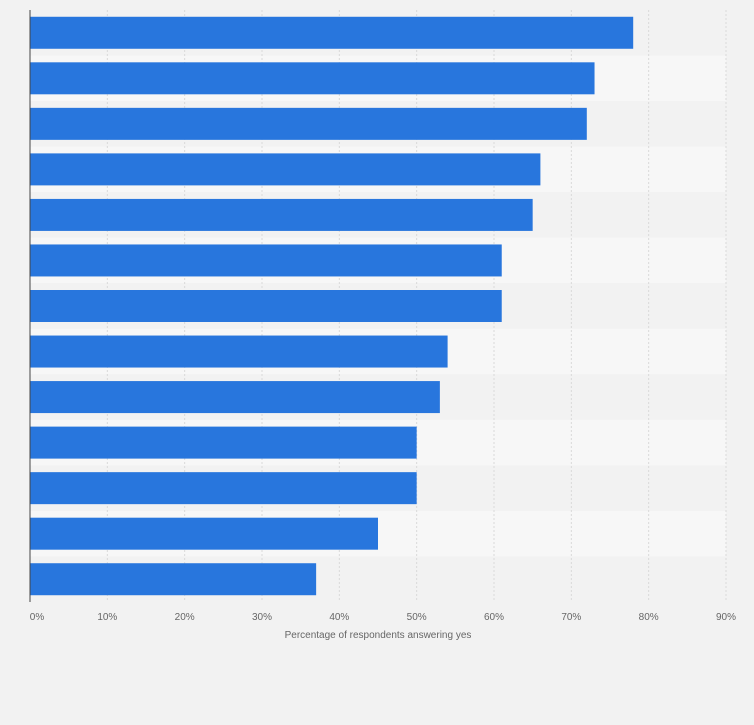 The image size is (754, 725). Describe the element at coordinates (383, 617) in the screenshot. I see `x-axis-ticks: 0% 10% 20% 30% 40% 50% 60% 70% 80% 90%` at that location.